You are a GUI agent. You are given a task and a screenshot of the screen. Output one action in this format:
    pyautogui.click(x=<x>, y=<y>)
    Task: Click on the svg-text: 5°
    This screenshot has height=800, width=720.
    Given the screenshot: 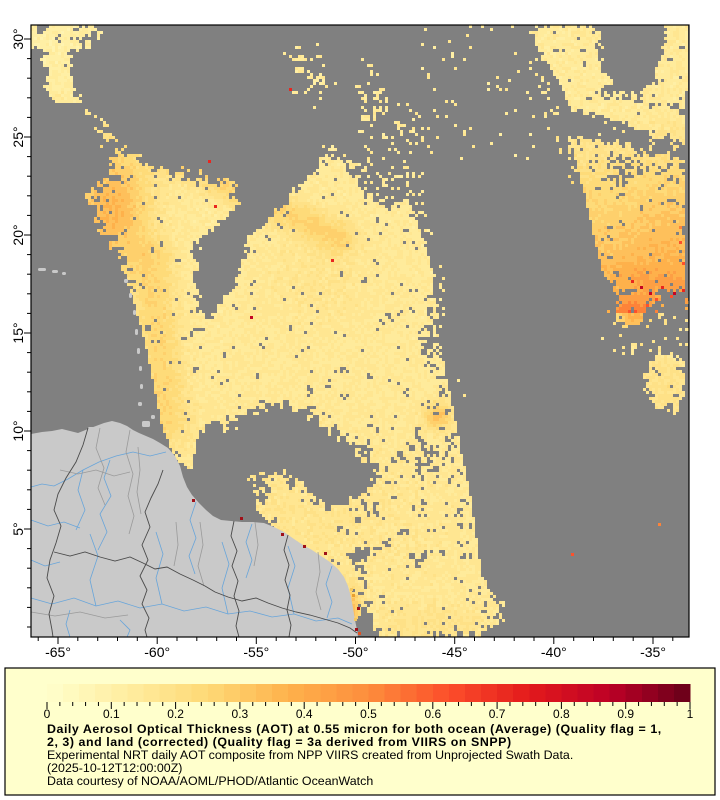 What is the action you would take?
    pyautogui.click(x=18, y=528)
    